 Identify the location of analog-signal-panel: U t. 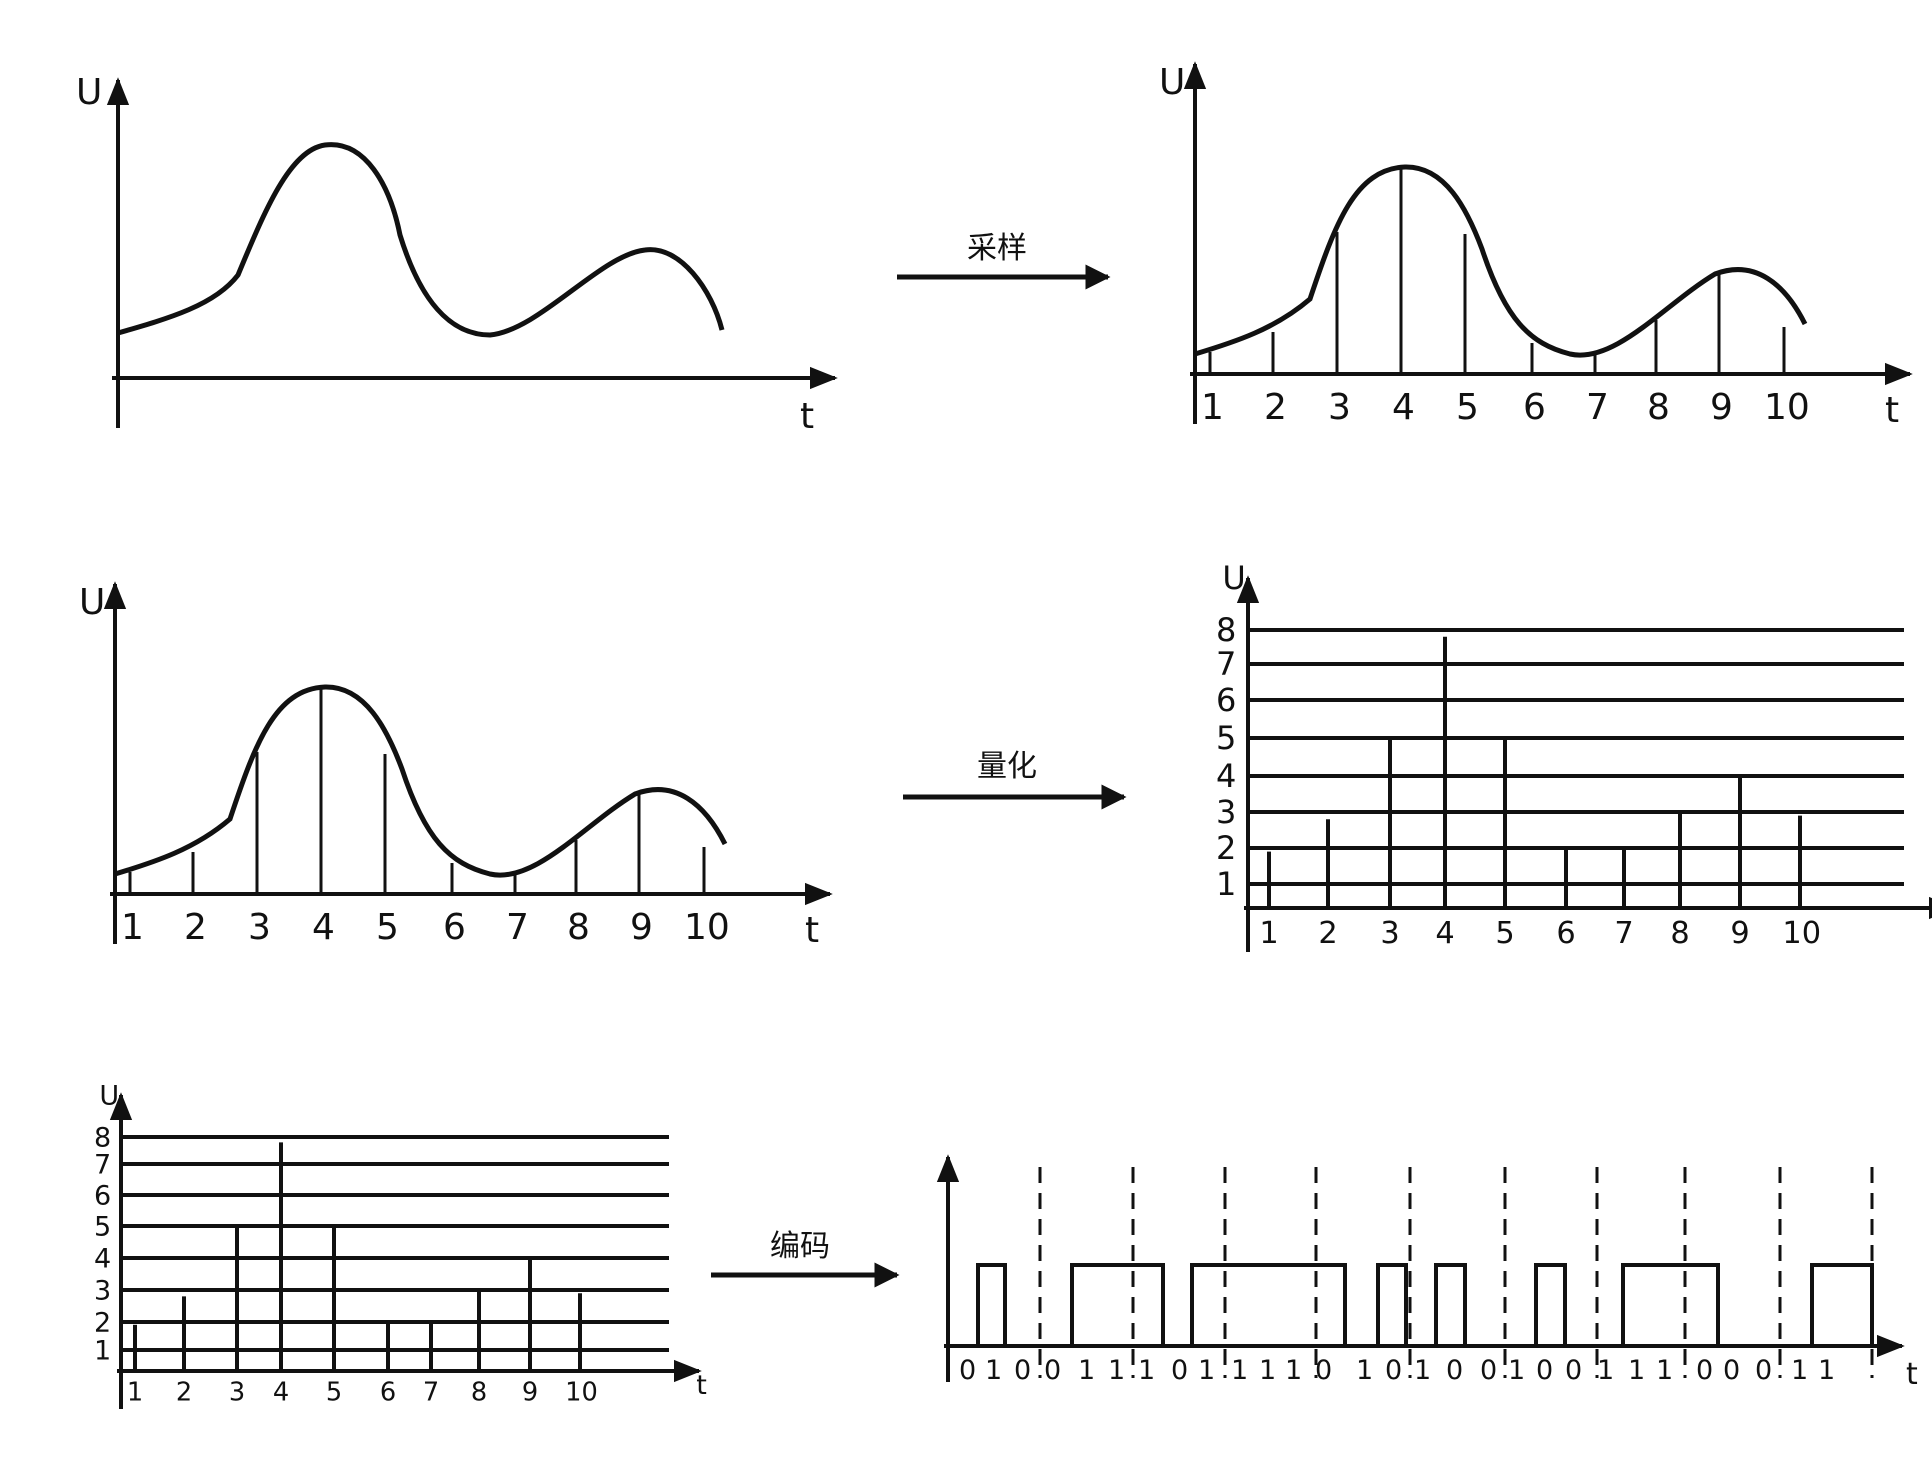
(457, 254).